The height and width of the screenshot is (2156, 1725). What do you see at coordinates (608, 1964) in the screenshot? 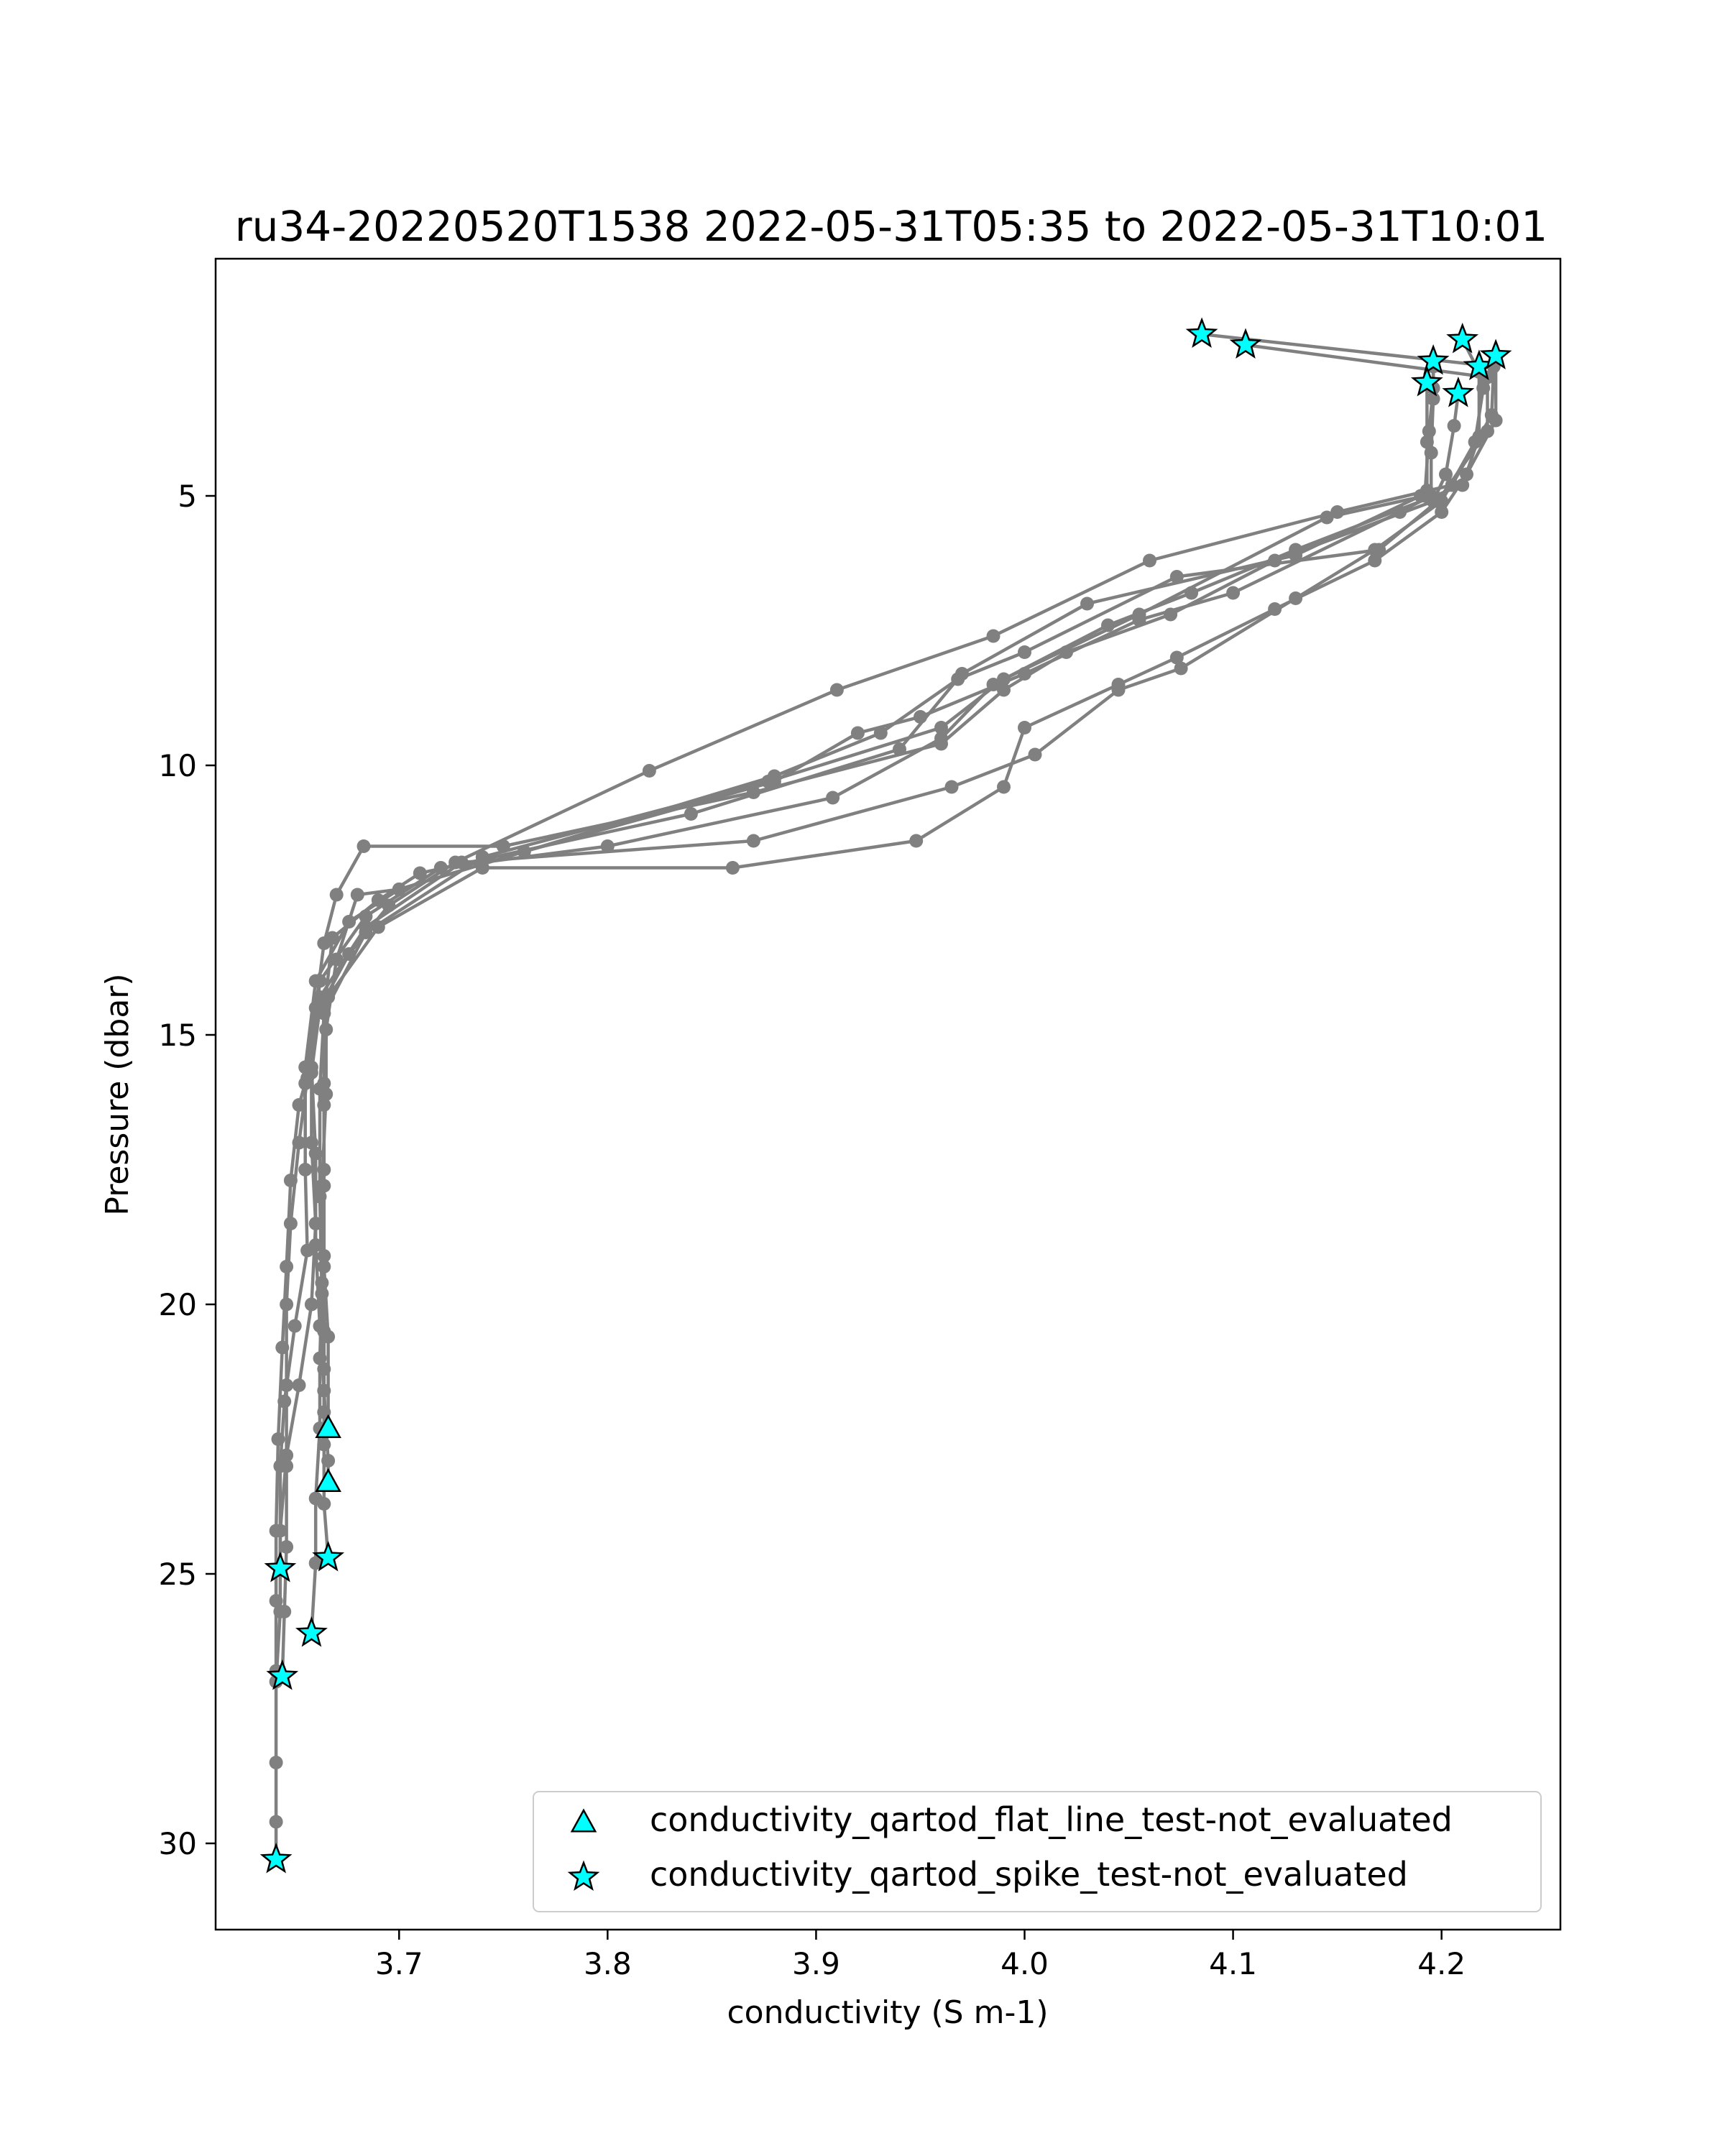
I see `x-tick-label: 3.8` at bounding box center [608, 1964].